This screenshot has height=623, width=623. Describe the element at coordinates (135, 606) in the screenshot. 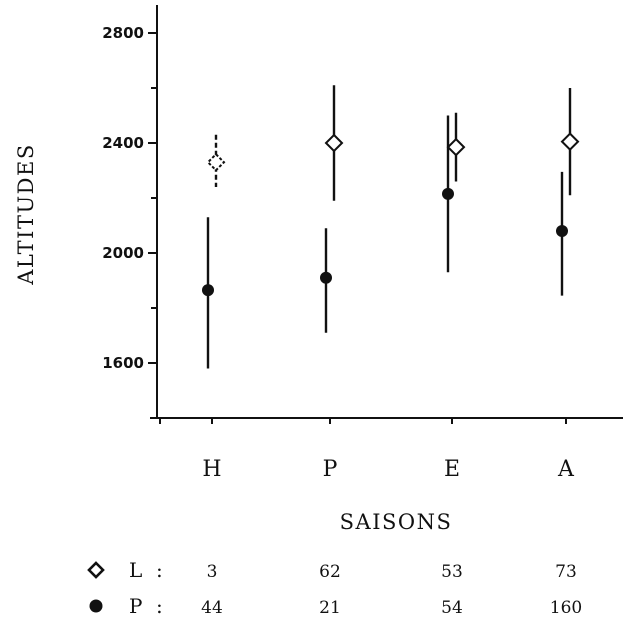

I see `legend-label: P` at that location.